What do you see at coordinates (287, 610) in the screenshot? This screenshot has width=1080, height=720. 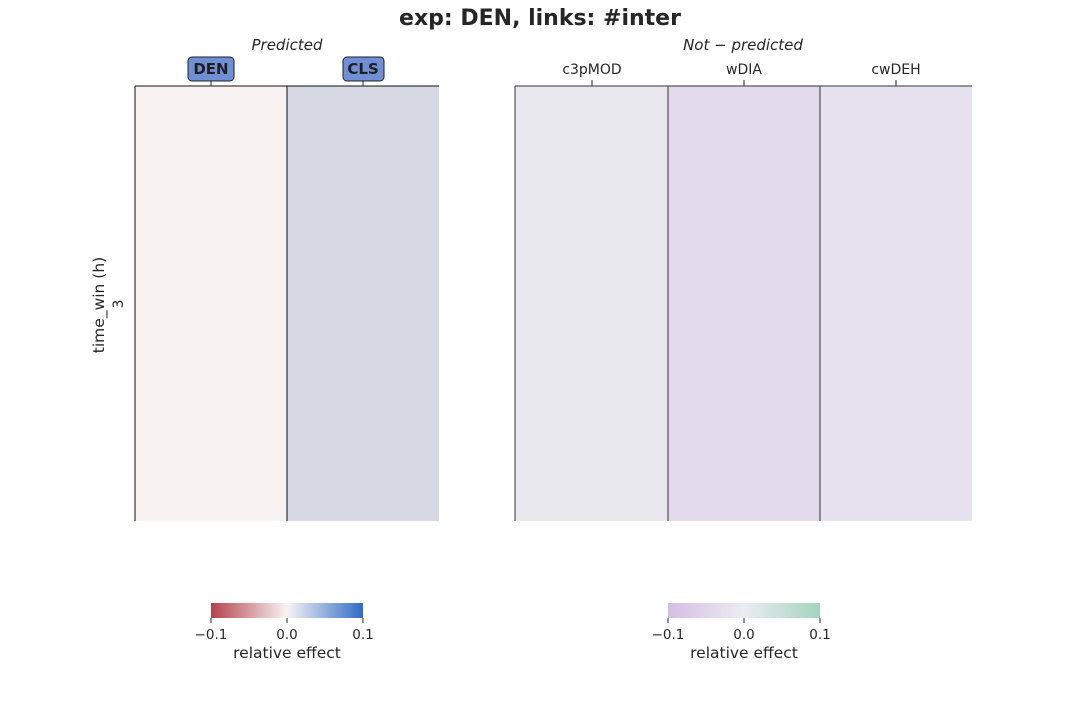 I see `left-colorbar-gradient` at bounding box center [287, 610].